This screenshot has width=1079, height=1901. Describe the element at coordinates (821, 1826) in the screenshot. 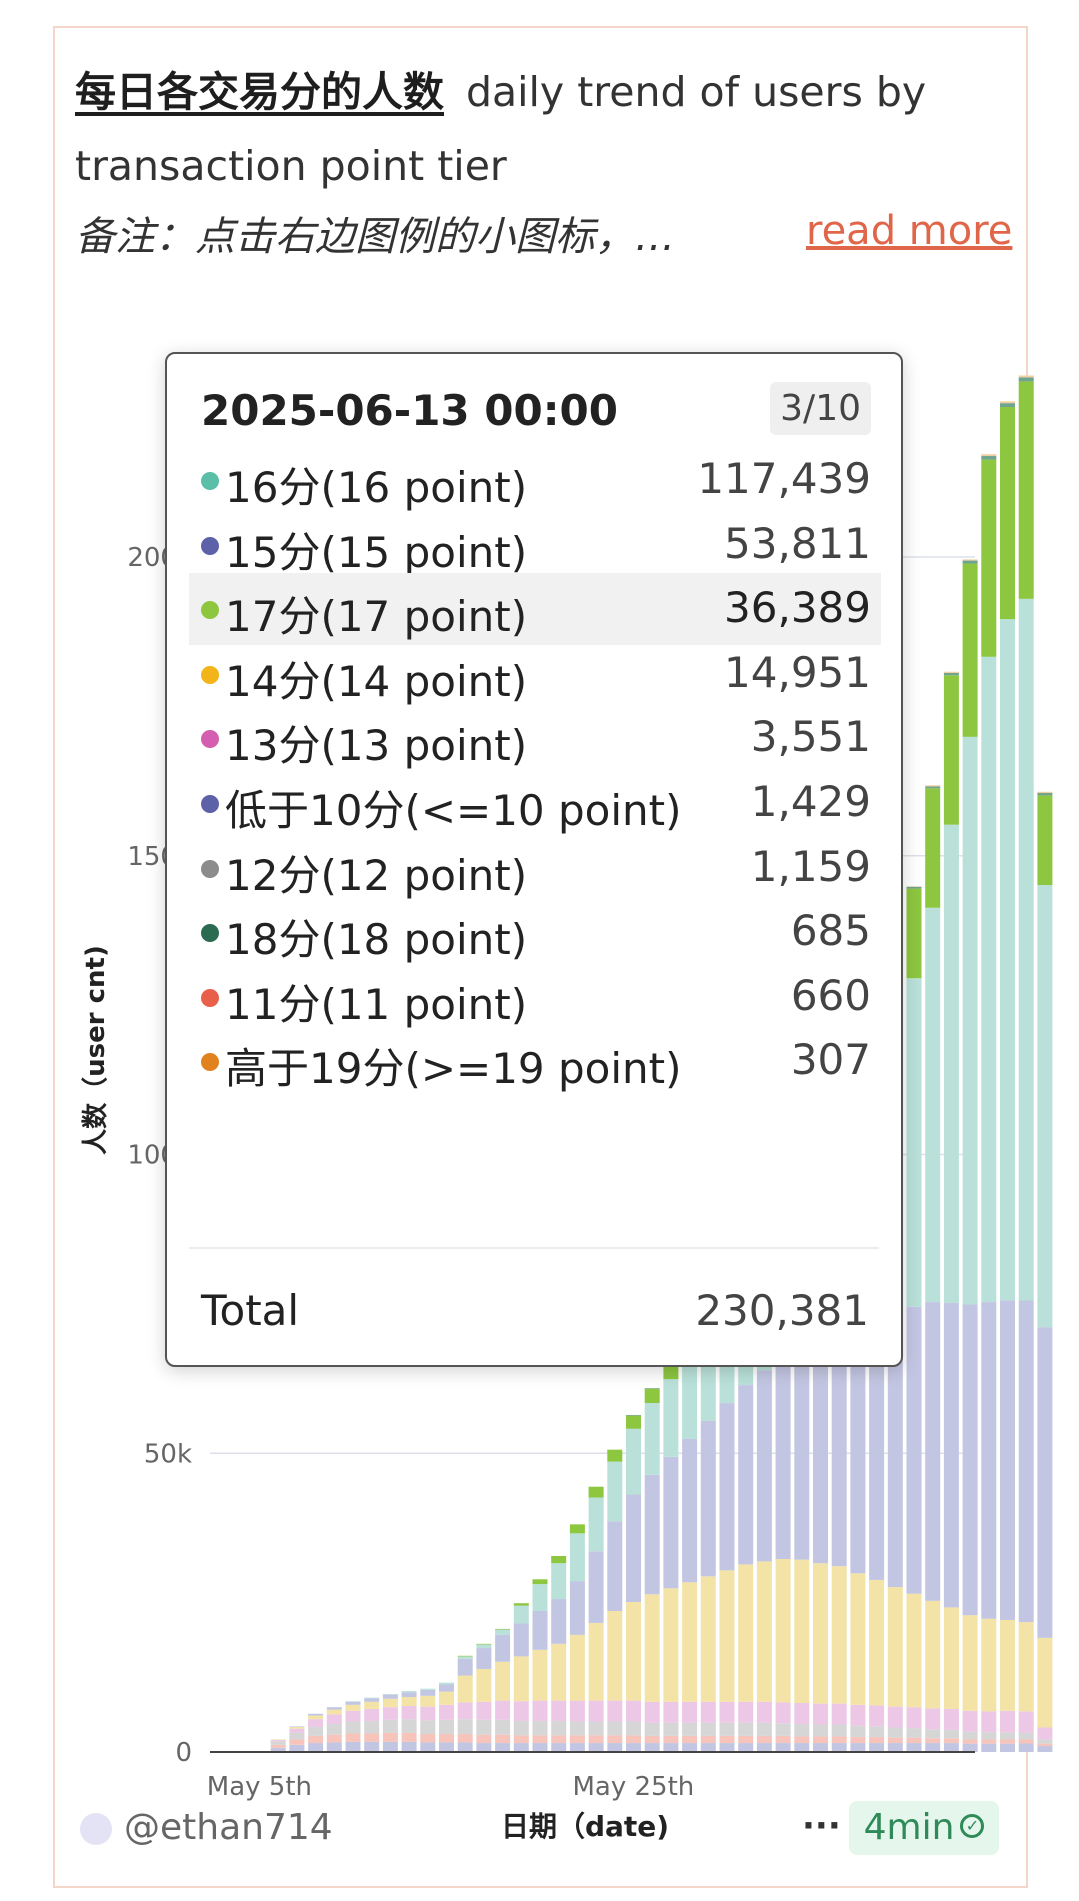

I see `more-options-button: ···` at that location.